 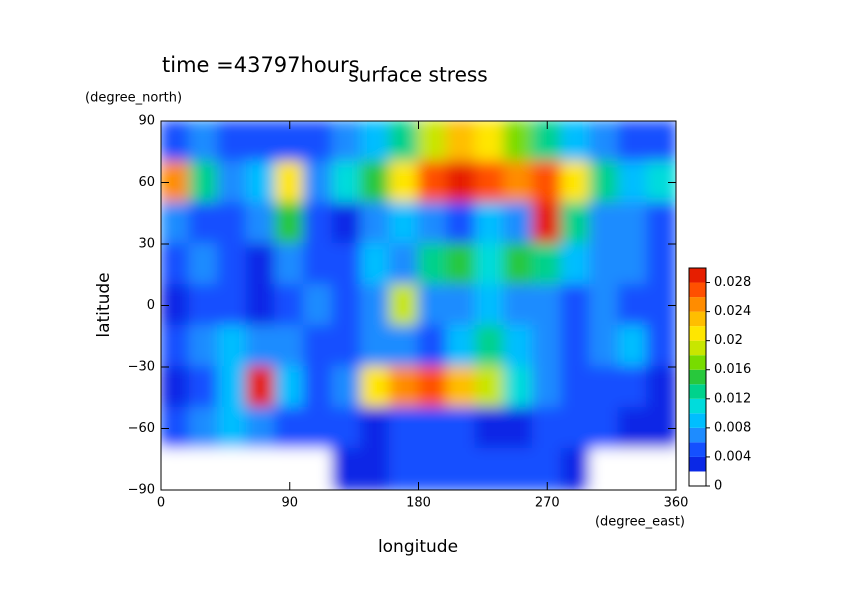 What do you see at coordinates (732, 398) in the screenshot?
I see `colorbar-tick-label: 0.012` at bounding box center [732, 398].